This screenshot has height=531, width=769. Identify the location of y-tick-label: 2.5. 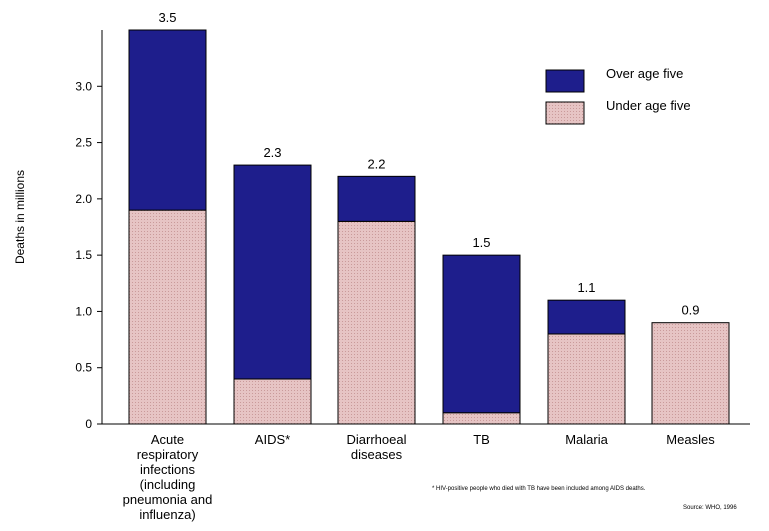
(83, 143).